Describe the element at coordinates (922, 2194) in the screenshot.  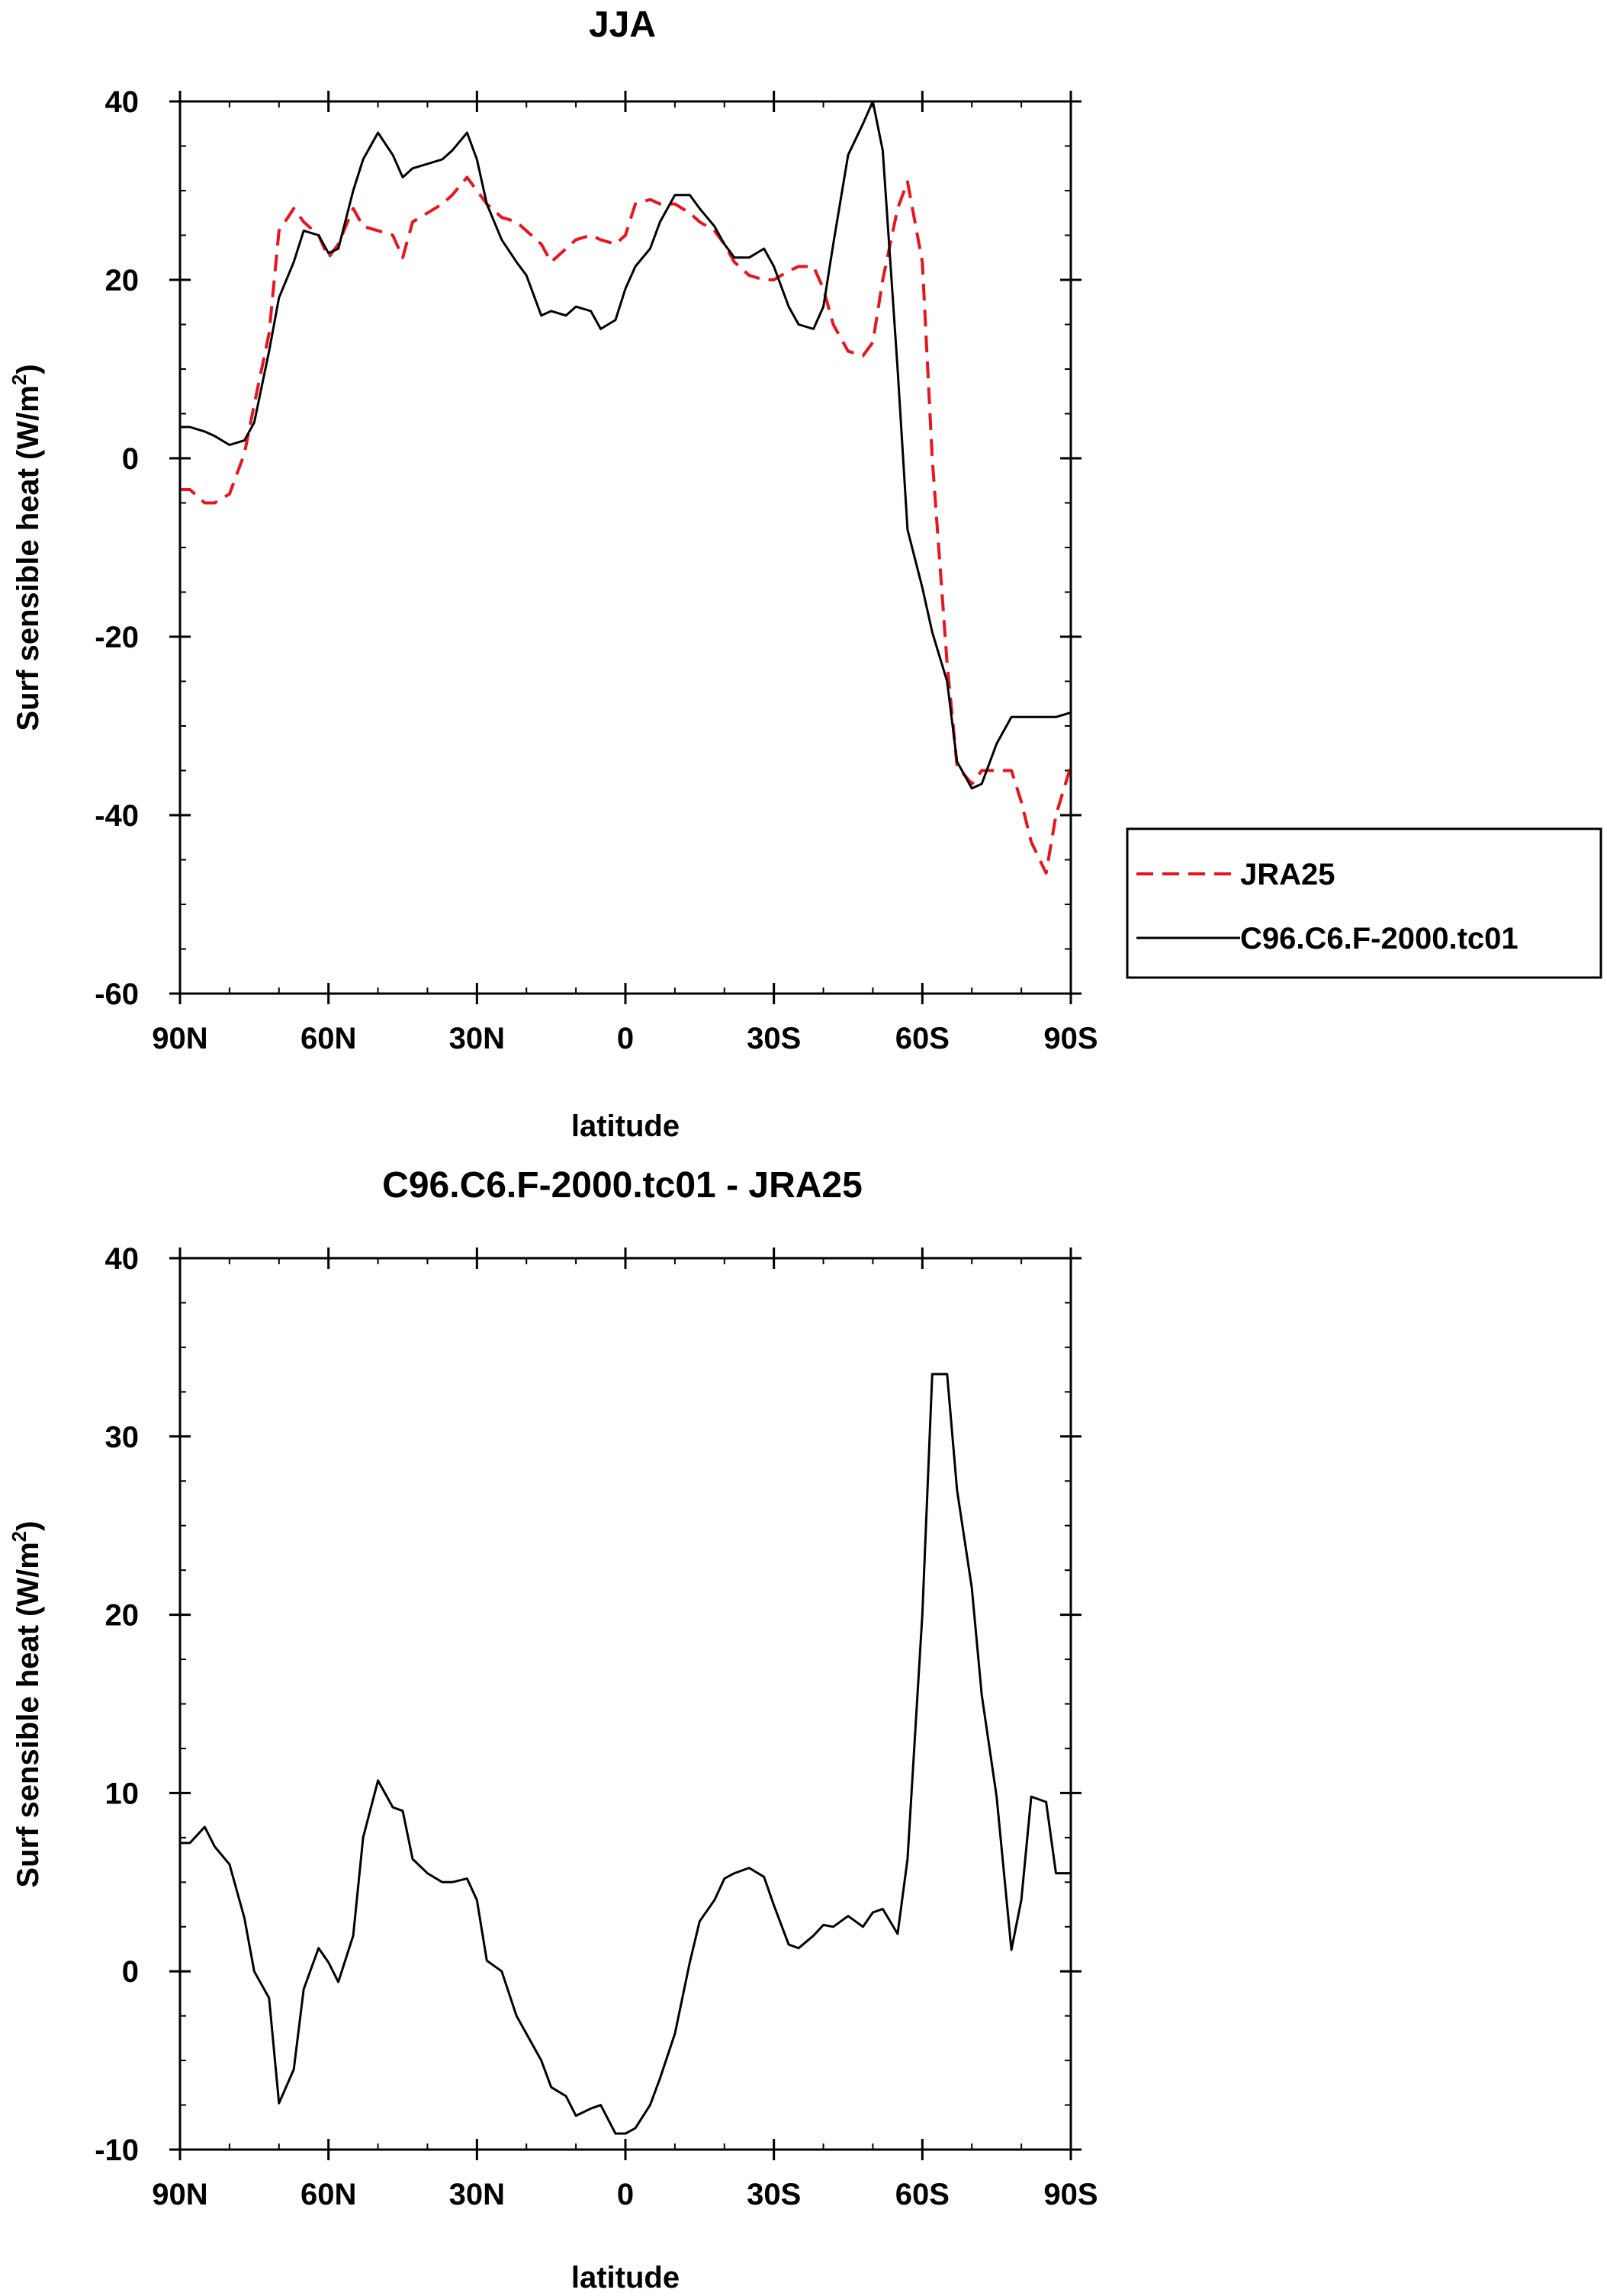
I see `bottom-x-tick-label: 60S` at that location.